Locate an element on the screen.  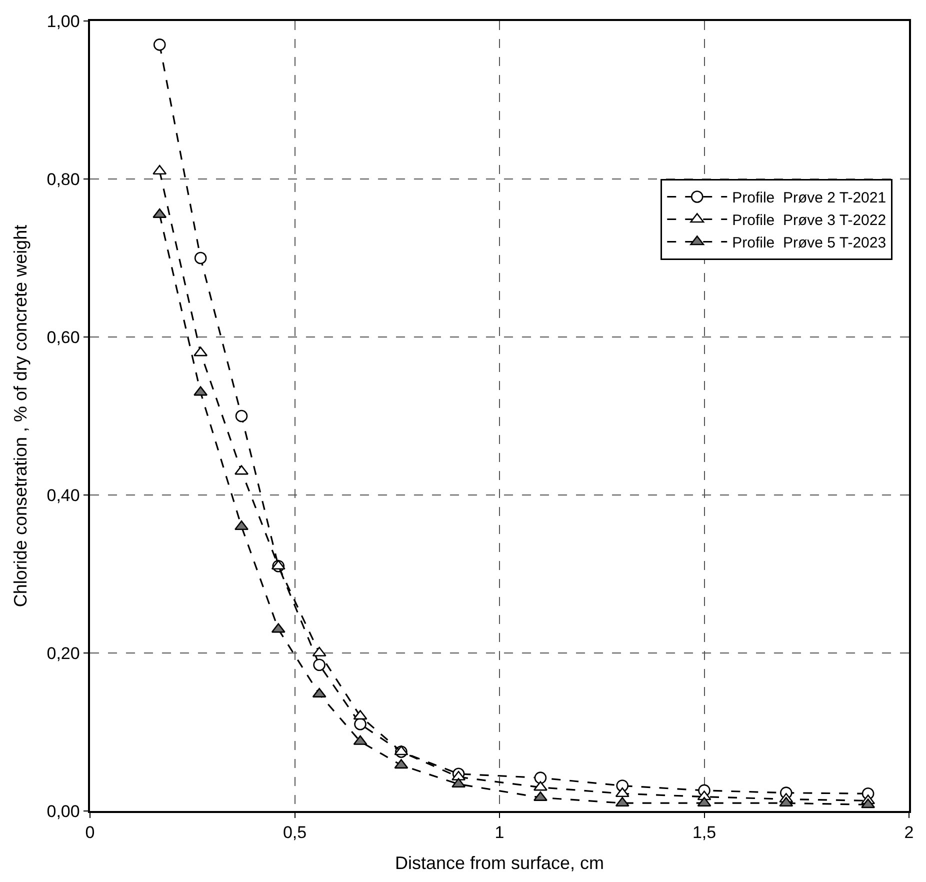
x-tick-label: 1,5 is located at coordinates (704, 832).